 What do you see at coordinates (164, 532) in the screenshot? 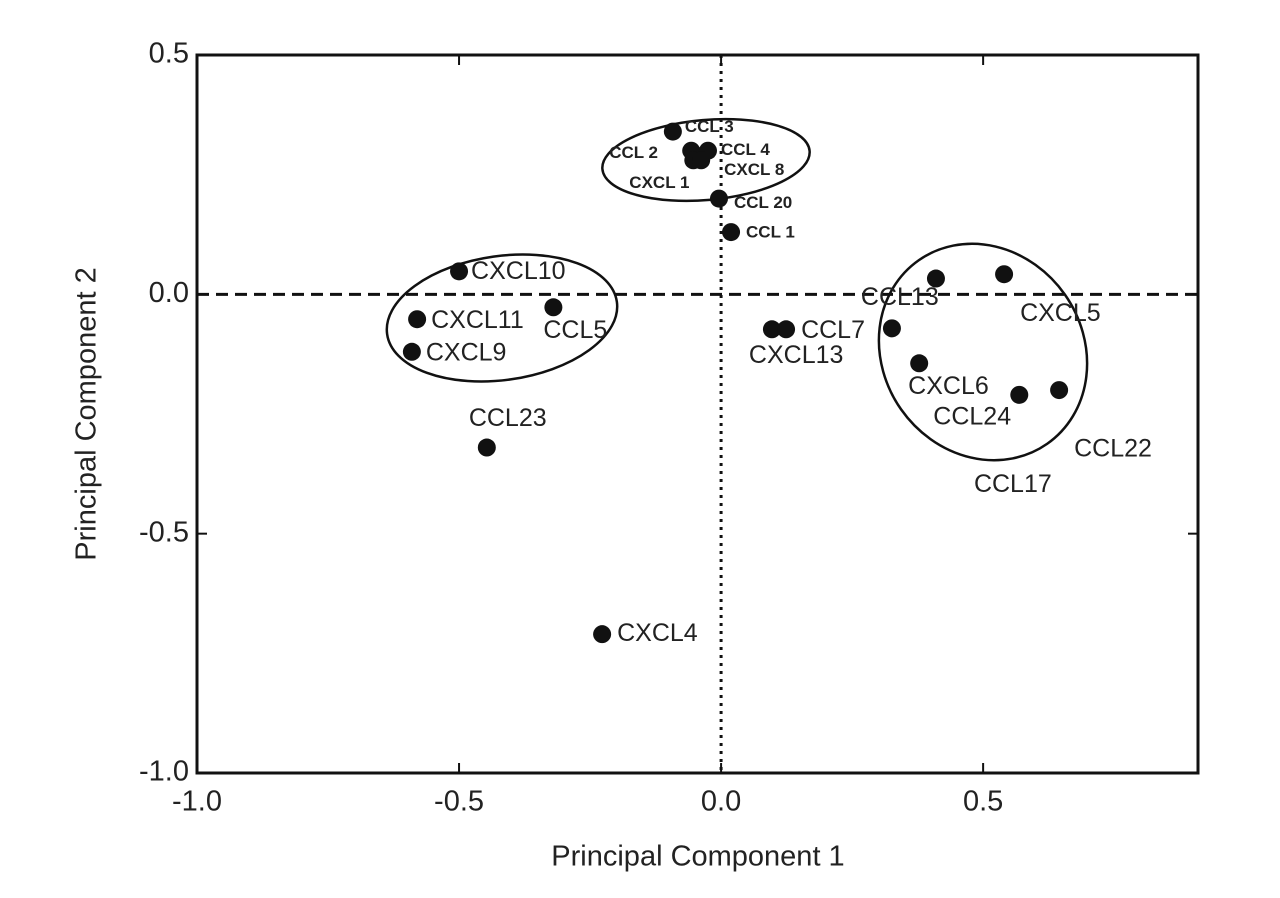
I see `y-tick-label: -0.5` at bounding box center [164, 532].